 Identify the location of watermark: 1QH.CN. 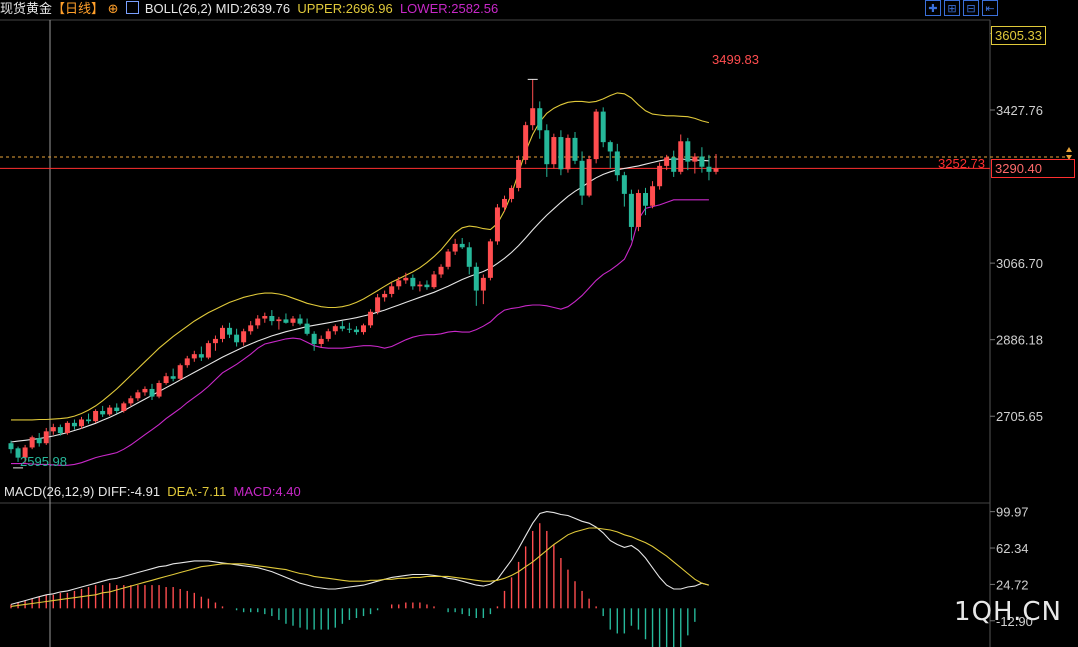
(1008, 612).